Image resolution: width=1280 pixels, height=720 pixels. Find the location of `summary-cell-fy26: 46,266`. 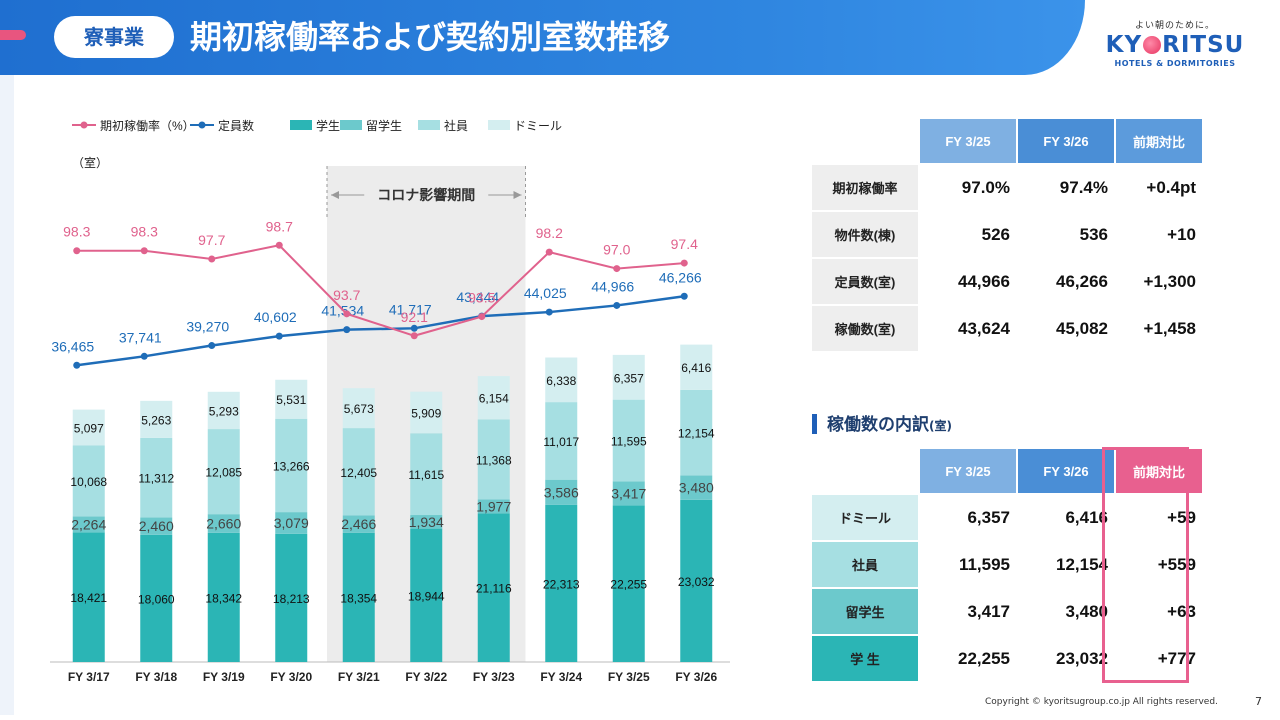

summary-cell-fy26: 46,266 is located at coordinates (1066, 281).